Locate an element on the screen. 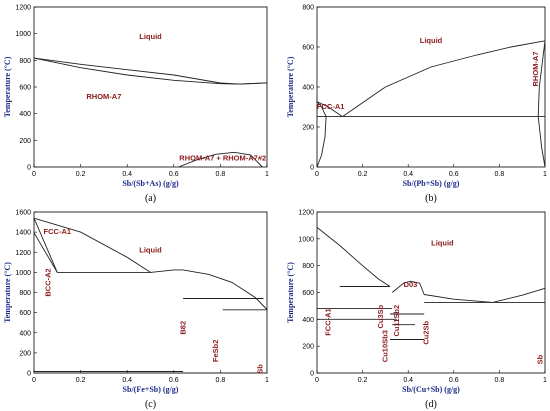 The image size is (550, 411). x-axis-label: Sb/(Cu+Sb) (g/g) is located at coordinates (431, 389).